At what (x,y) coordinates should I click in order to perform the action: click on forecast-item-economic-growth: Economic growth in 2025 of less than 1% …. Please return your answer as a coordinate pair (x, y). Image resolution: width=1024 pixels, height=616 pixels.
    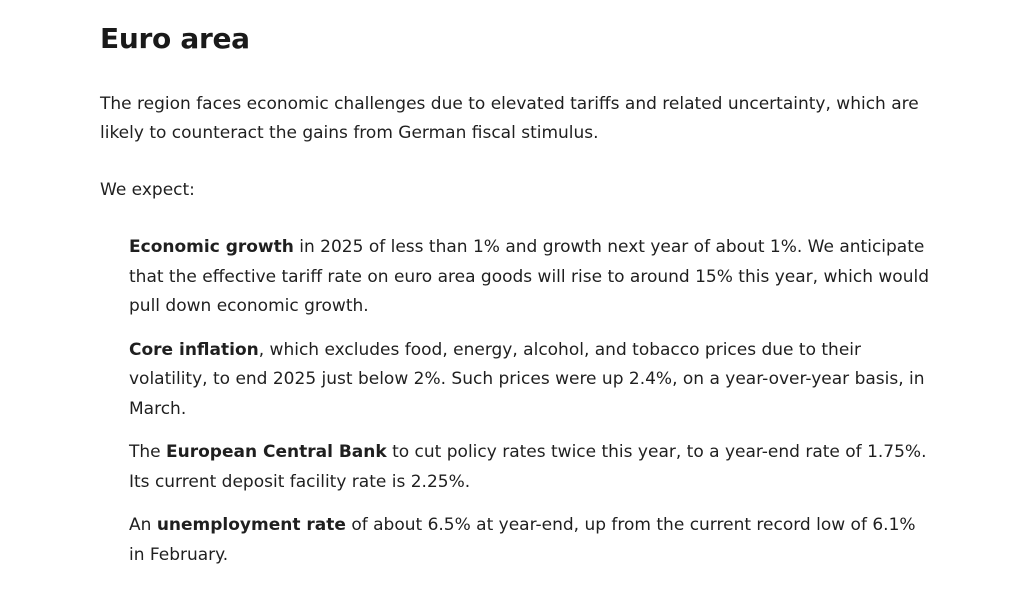
    Looking at the image, I should click on (529, 277).